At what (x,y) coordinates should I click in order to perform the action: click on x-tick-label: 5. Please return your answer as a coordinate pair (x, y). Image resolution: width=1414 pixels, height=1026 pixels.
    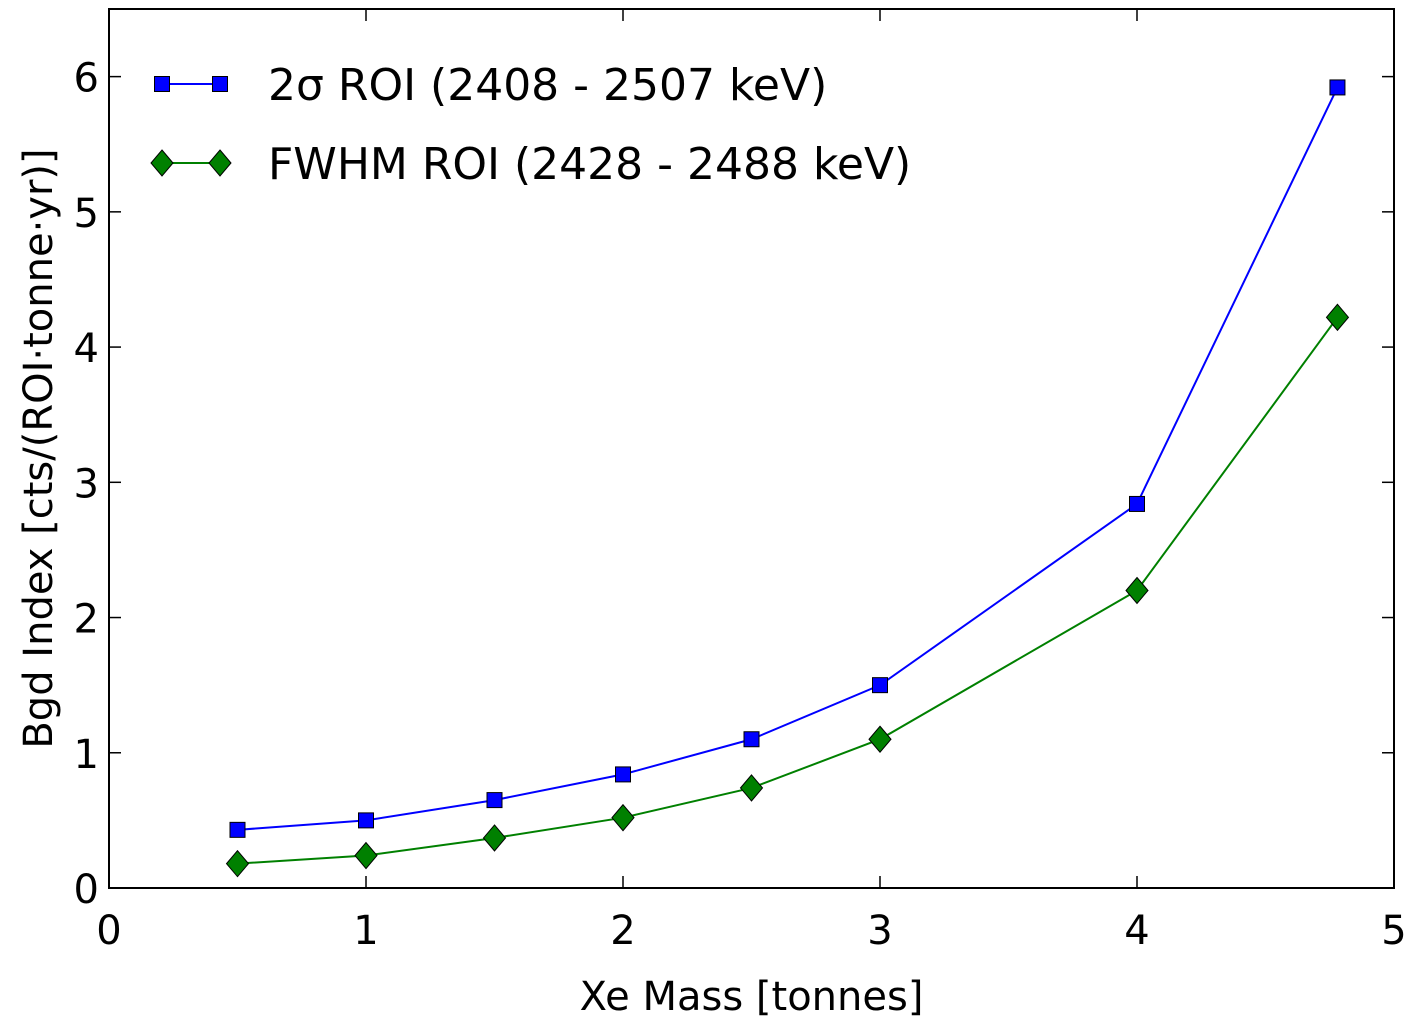
    Looking at the image, I should click on (1393, 931).